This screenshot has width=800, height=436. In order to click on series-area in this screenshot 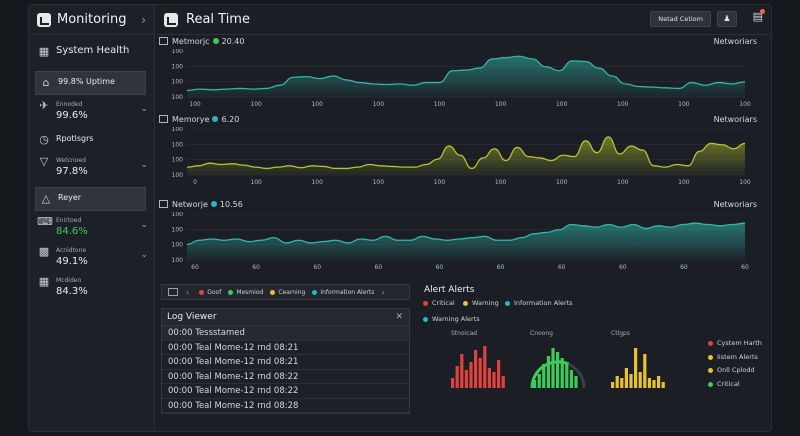, I will do `click(466, 155)`.